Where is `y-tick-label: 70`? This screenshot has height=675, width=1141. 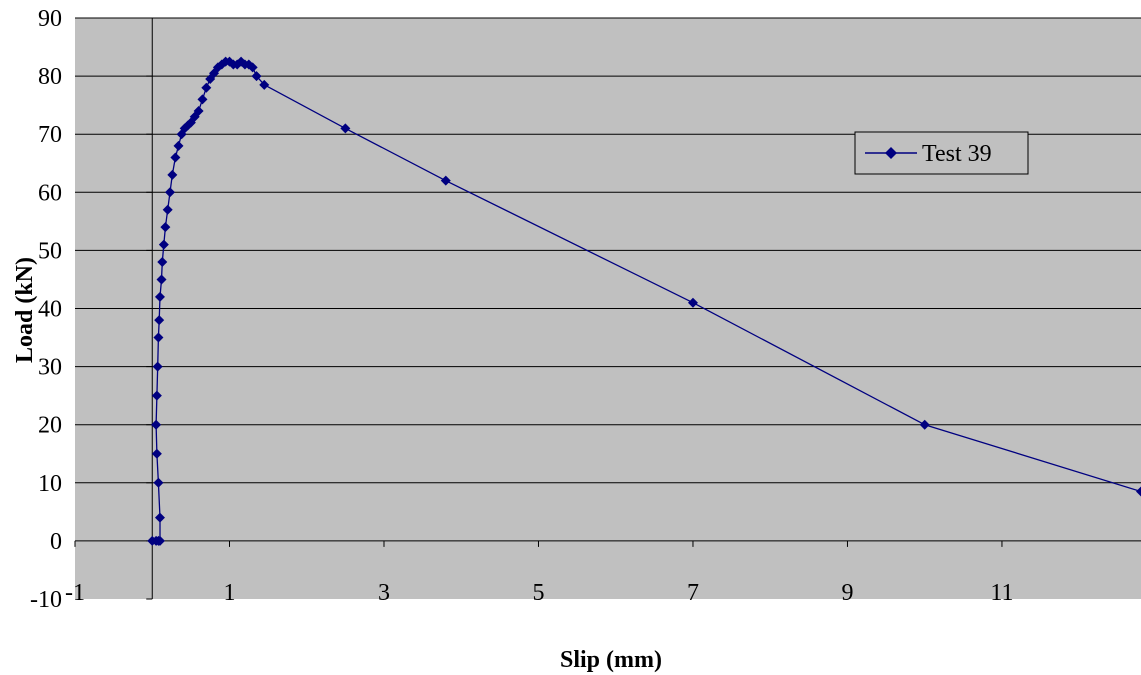
y-tick-label: 70 is located at coordinates (50, 135).